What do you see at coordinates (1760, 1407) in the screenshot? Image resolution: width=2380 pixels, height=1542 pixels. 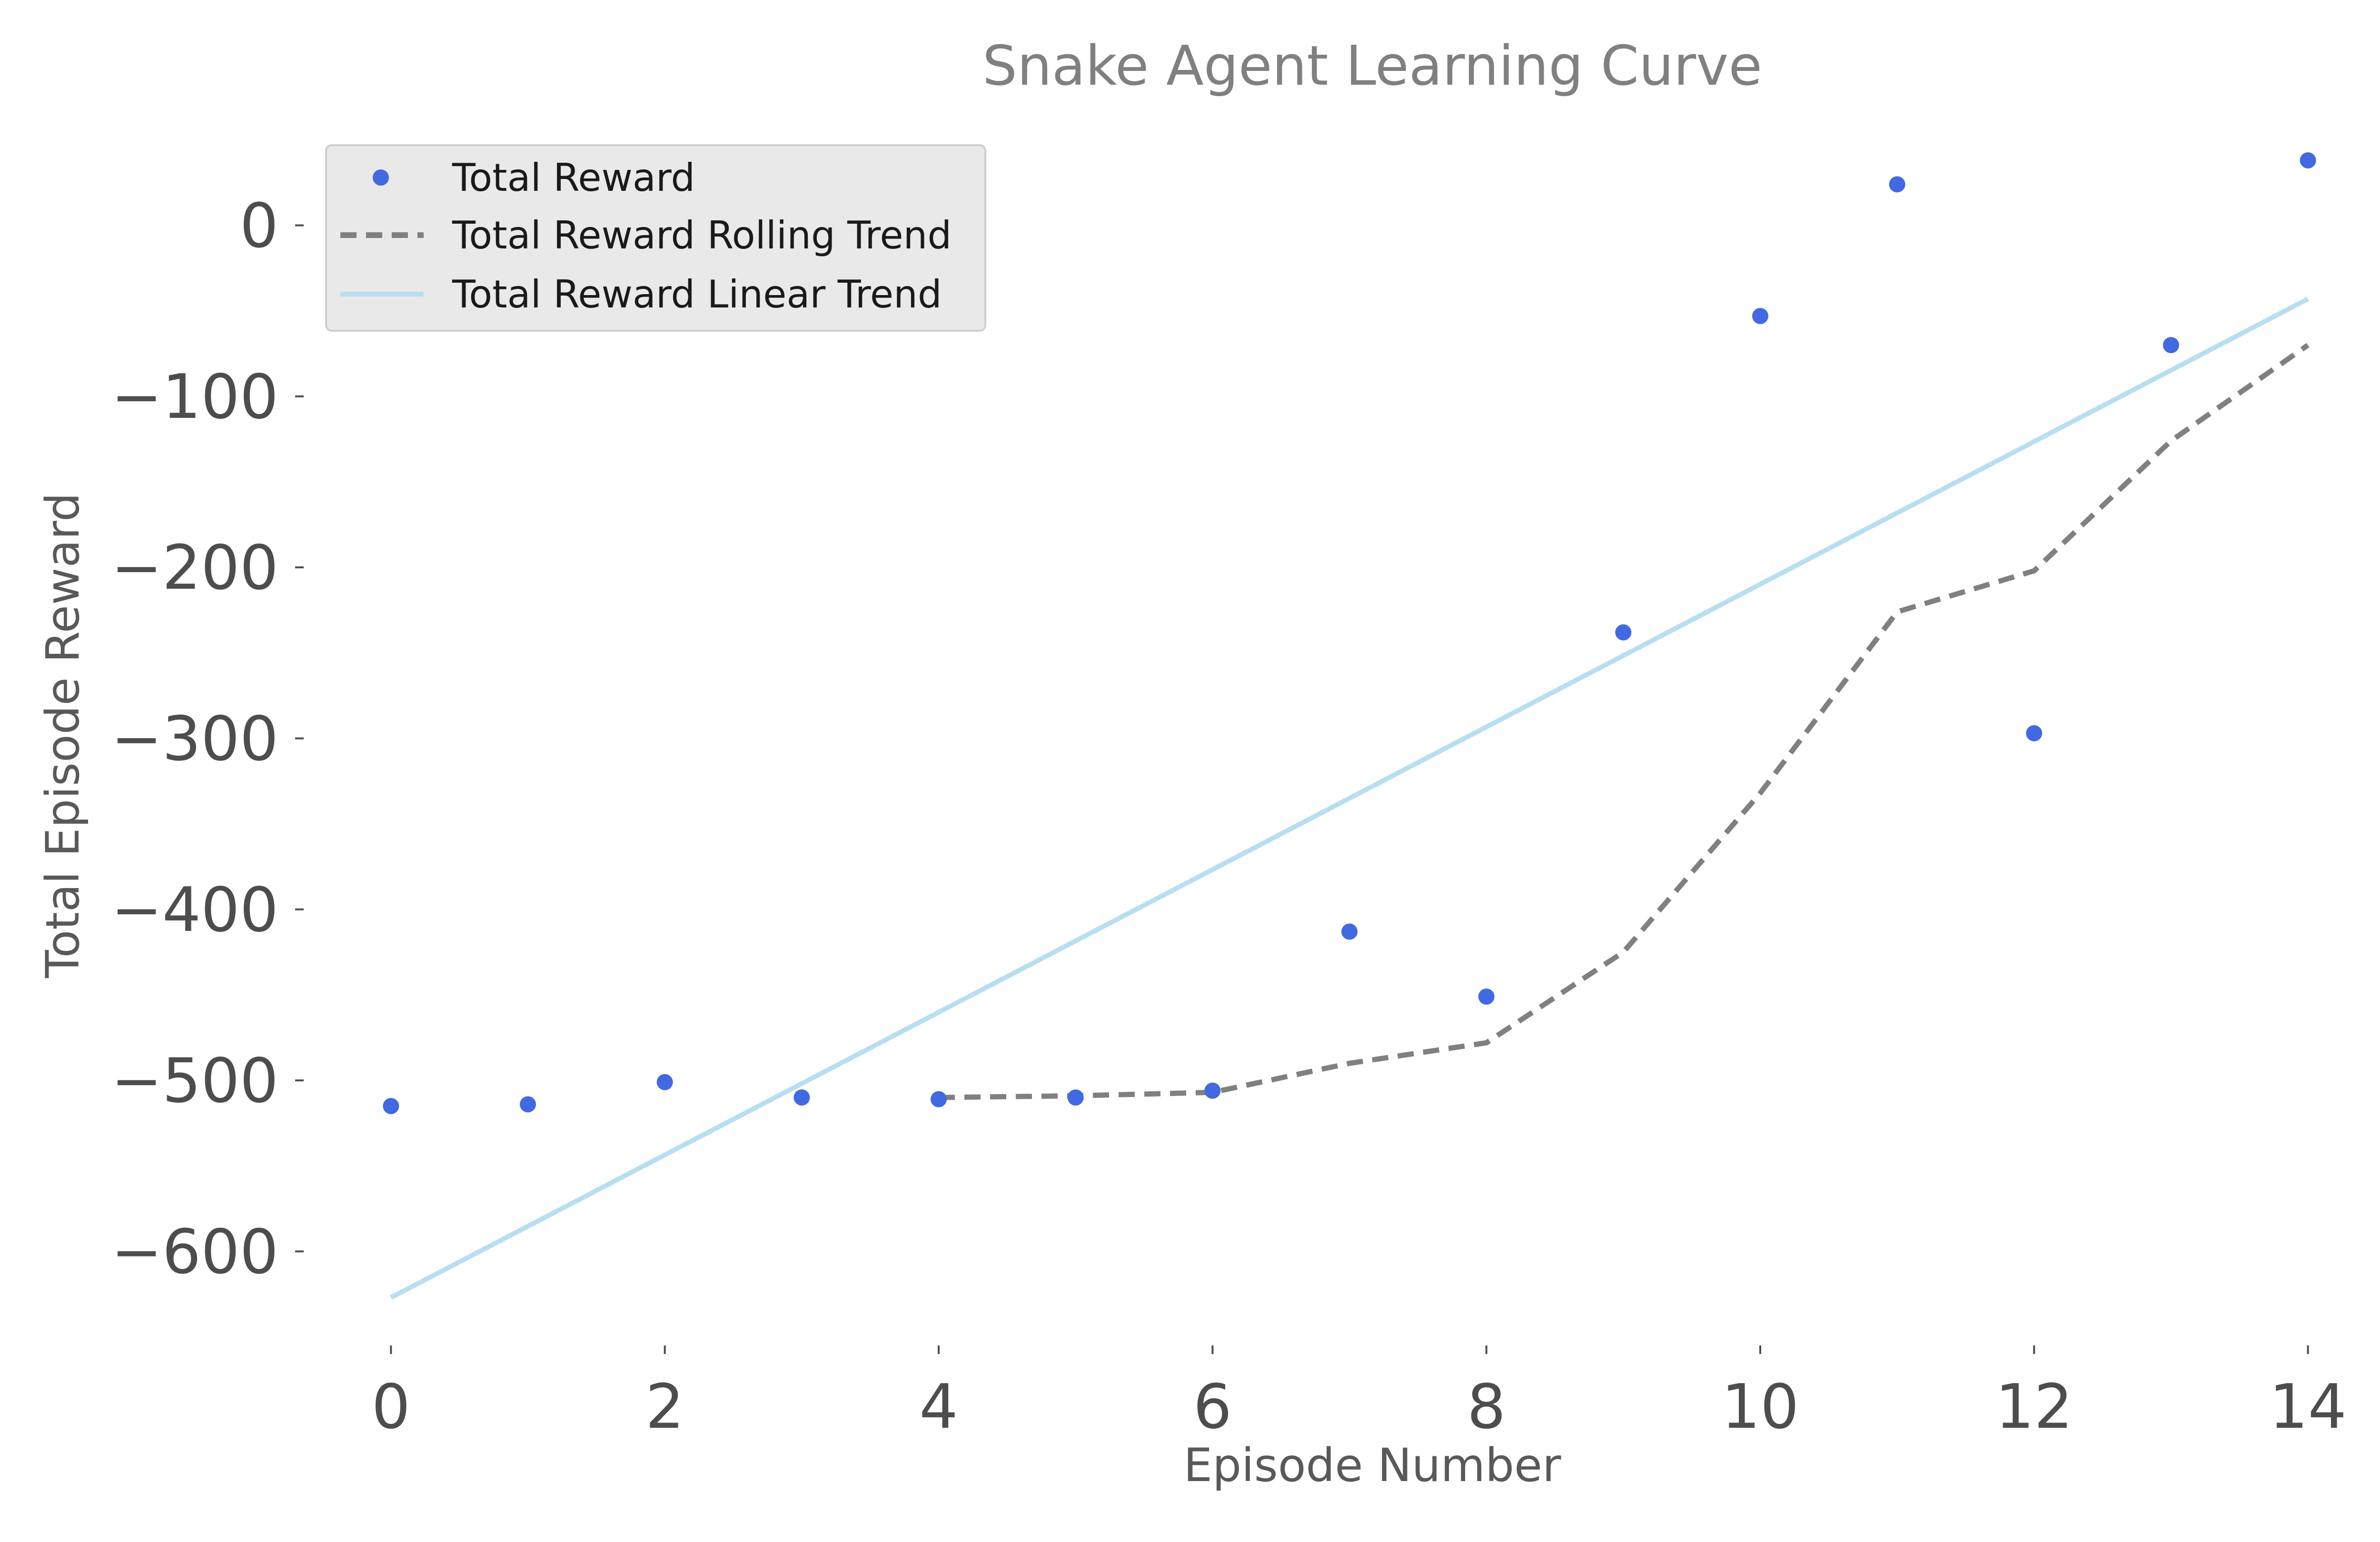 I see `x-tick-label: 10` at bounding box center [1760, 1407].